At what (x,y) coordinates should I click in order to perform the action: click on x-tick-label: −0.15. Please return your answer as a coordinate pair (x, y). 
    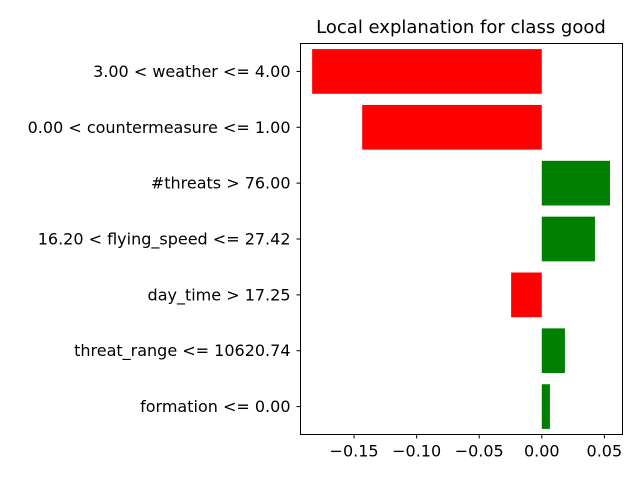
    Looking at the image, I should click on (354, 451).